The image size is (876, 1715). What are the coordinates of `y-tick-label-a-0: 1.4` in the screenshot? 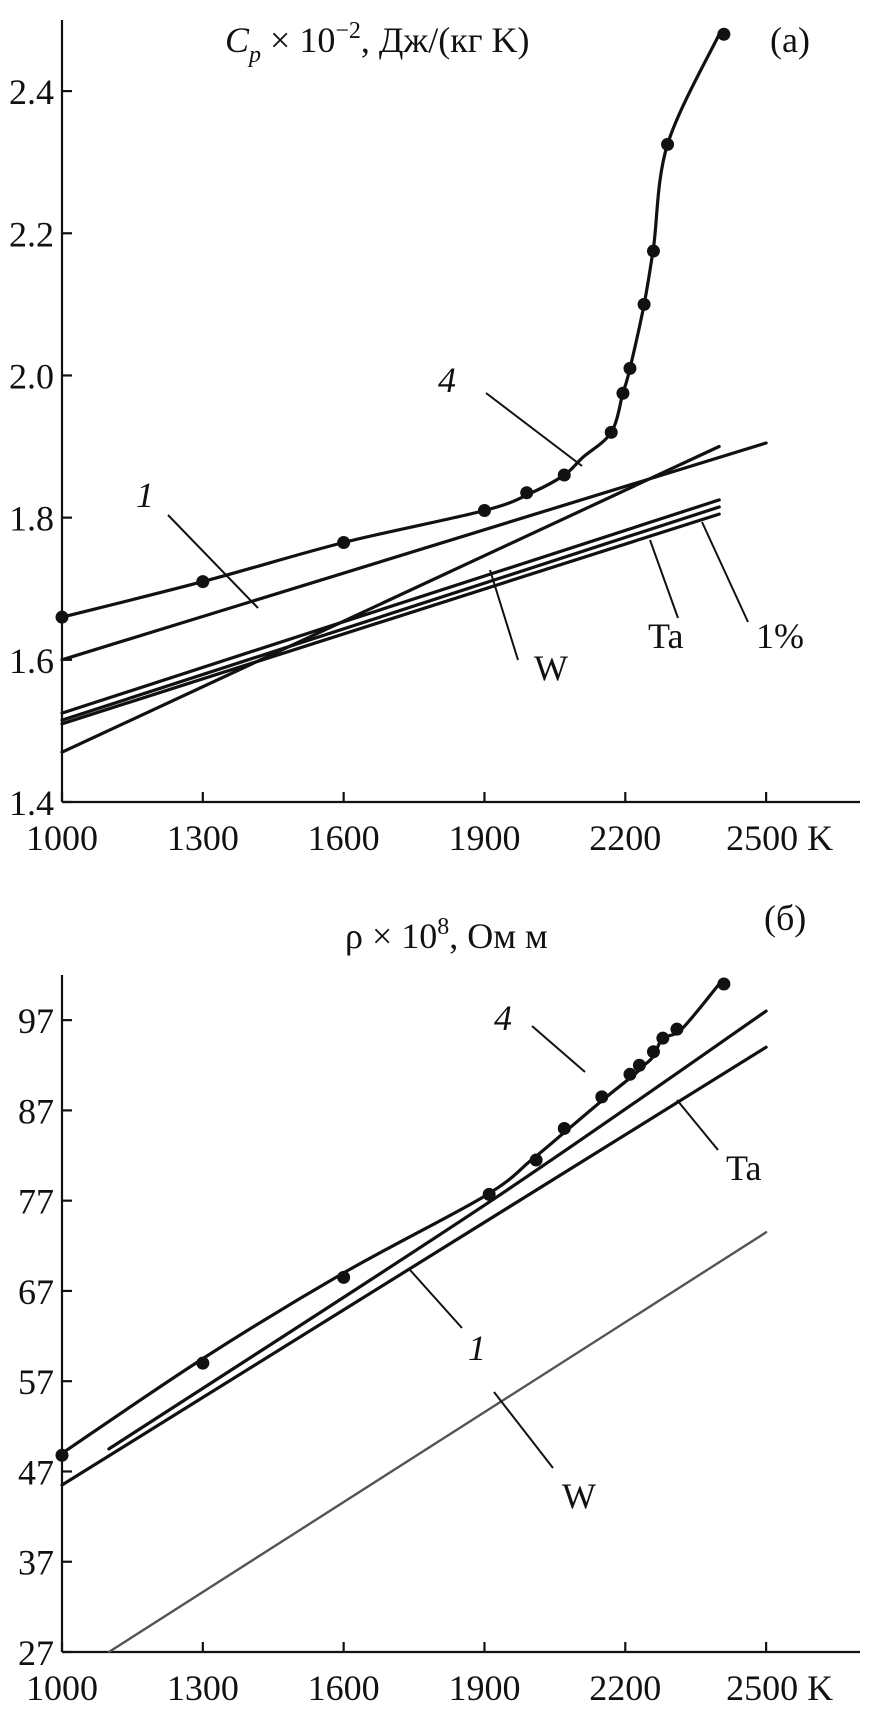 It's located at (31, 803).